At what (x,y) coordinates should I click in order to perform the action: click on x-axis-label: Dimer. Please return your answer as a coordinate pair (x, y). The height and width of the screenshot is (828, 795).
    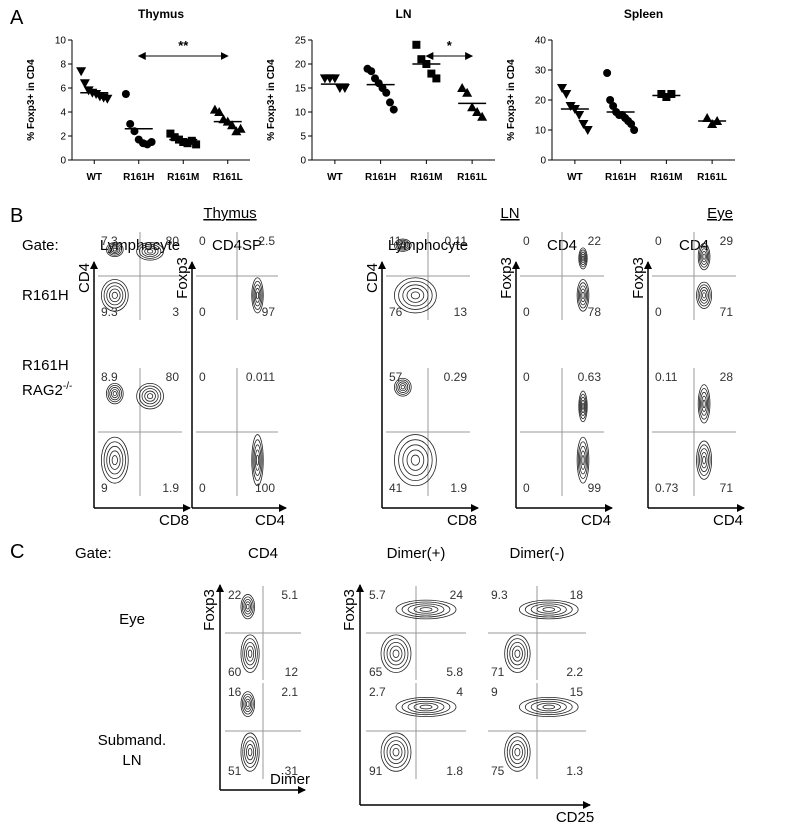
    Looking at the image, I should click on (290, 779).